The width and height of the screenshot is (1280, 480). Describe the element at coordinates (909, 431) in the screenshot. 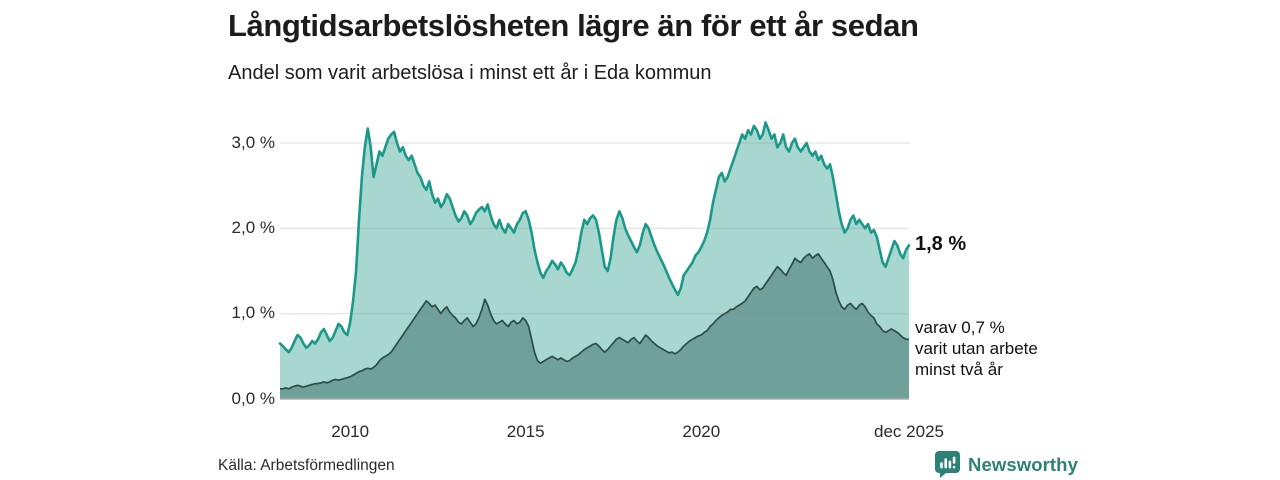

I see `x-tick-label: dec 2025` at that location.